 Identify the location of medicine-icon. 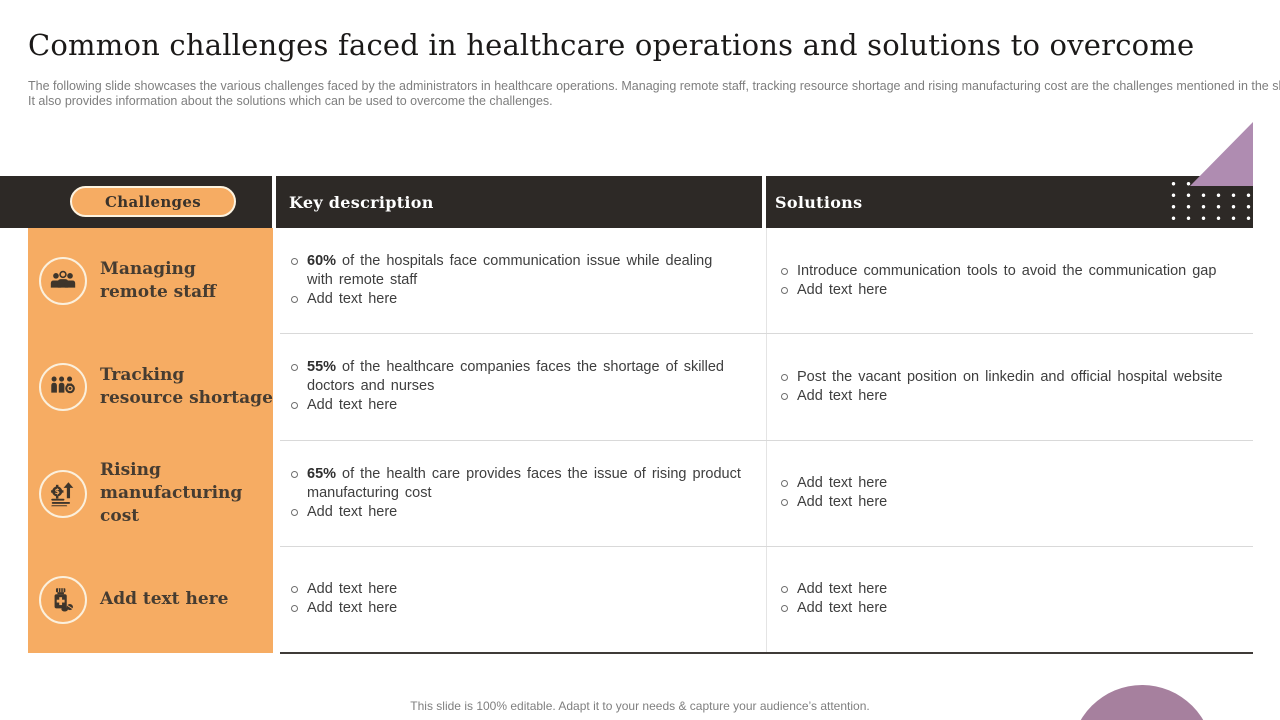
(63, 599).